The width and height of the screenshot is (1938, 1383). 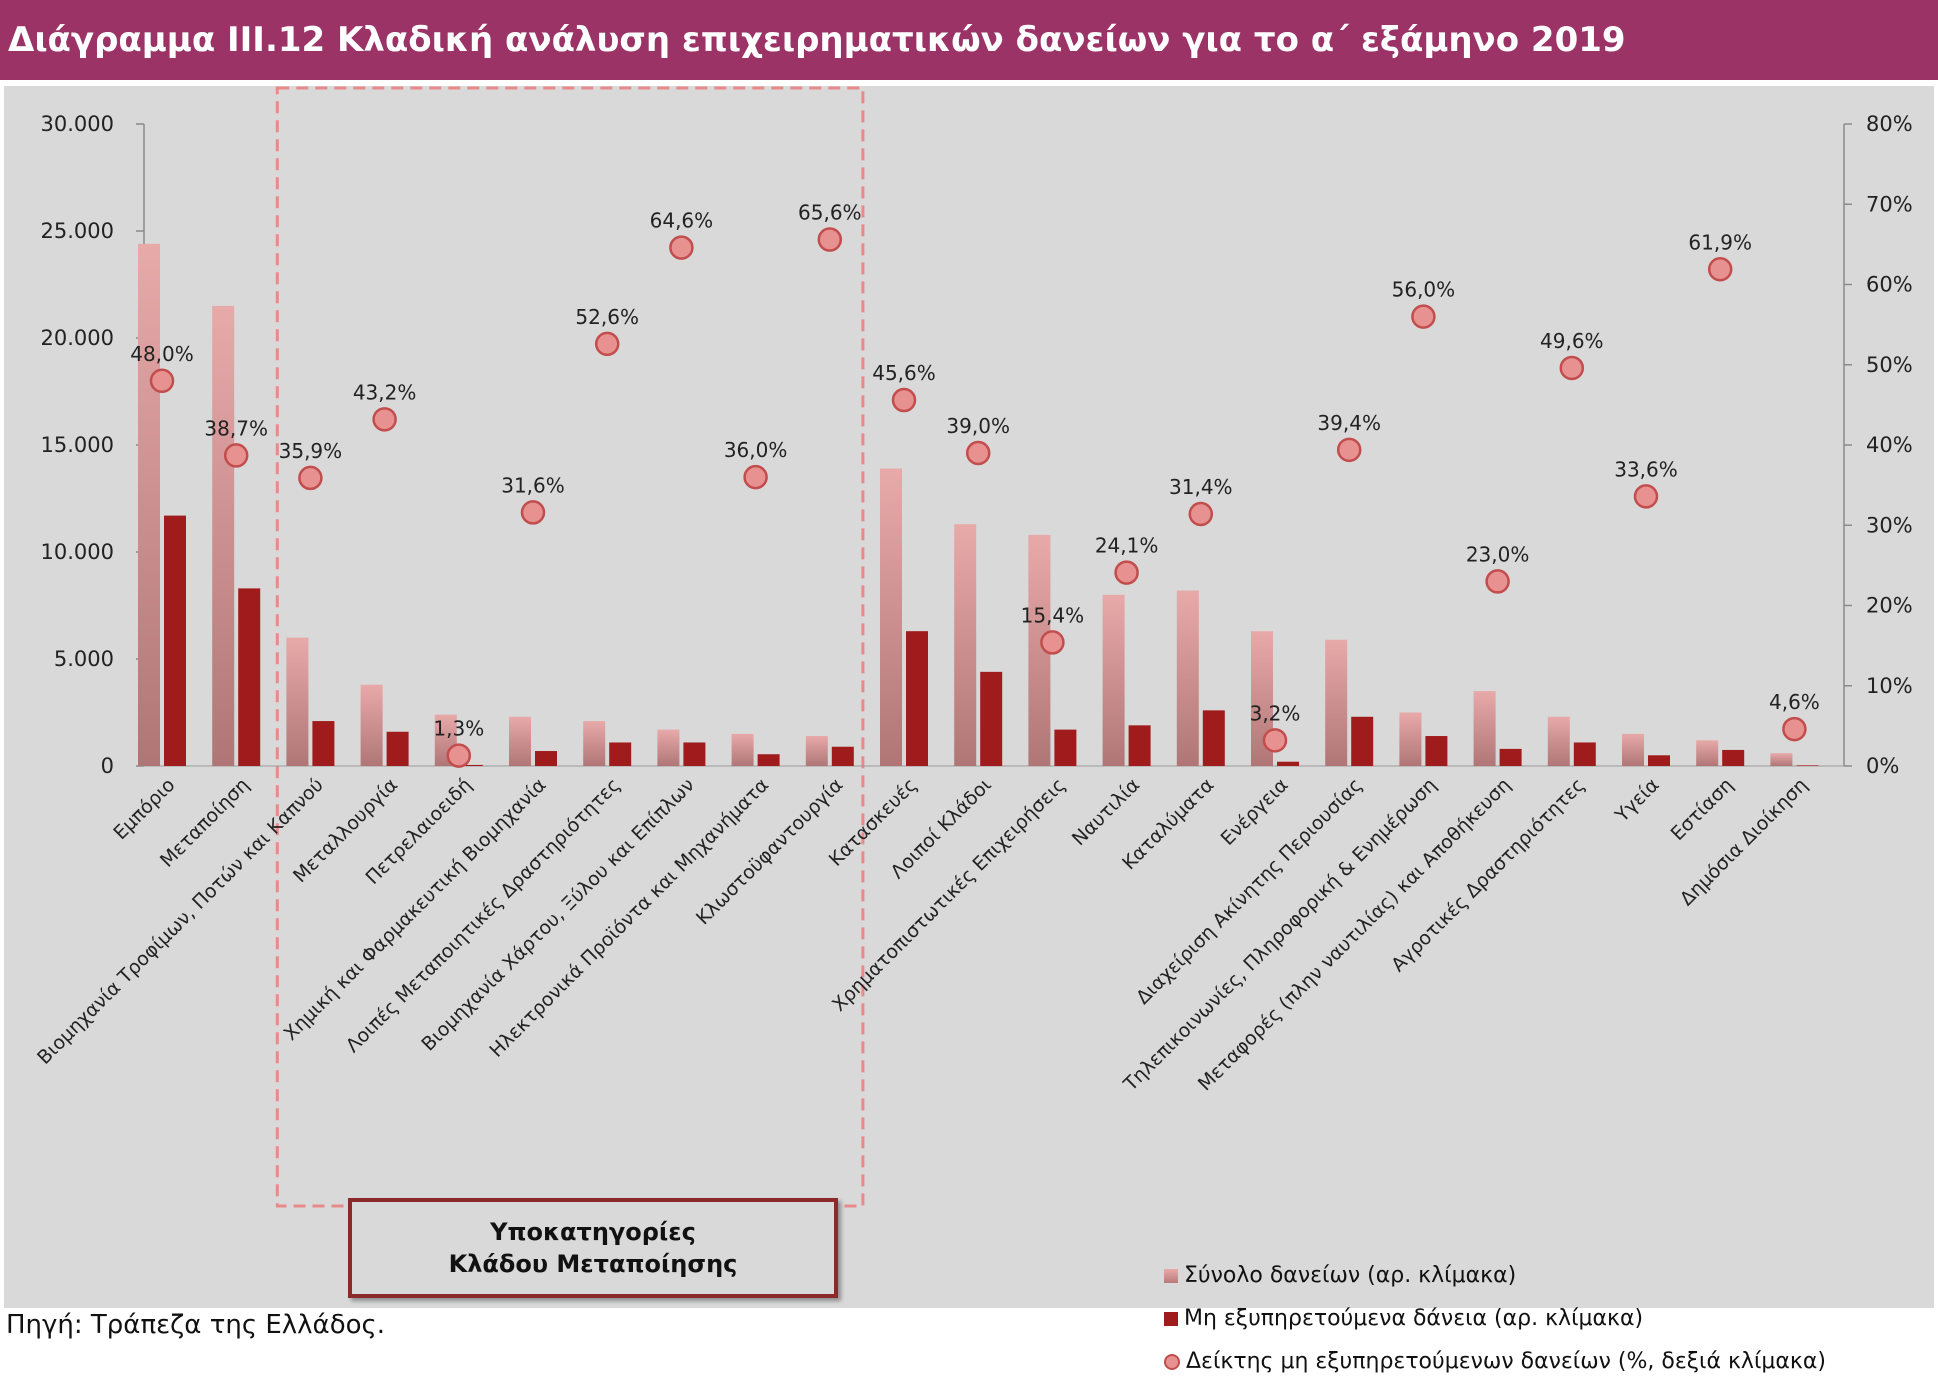 What do you see at coordinates (77, 231) in the screenshot?
I see `left-axis-tick-label: 25.000` at bounding box center [77, 231].